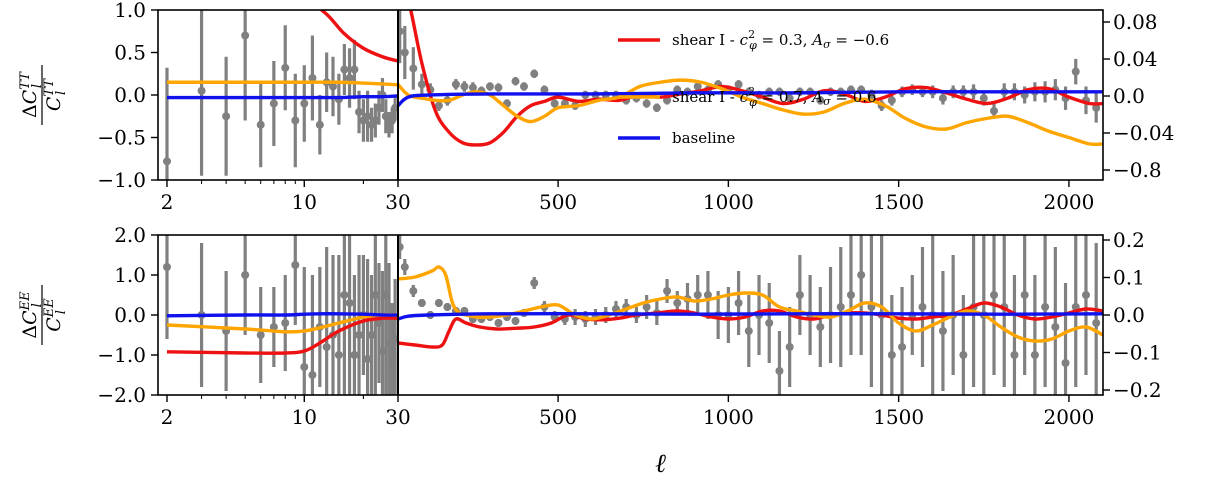 The height and width of the screenshot is (488, 1214). I want to click on y-tick-label-left: 1.0, so click(130, 275).